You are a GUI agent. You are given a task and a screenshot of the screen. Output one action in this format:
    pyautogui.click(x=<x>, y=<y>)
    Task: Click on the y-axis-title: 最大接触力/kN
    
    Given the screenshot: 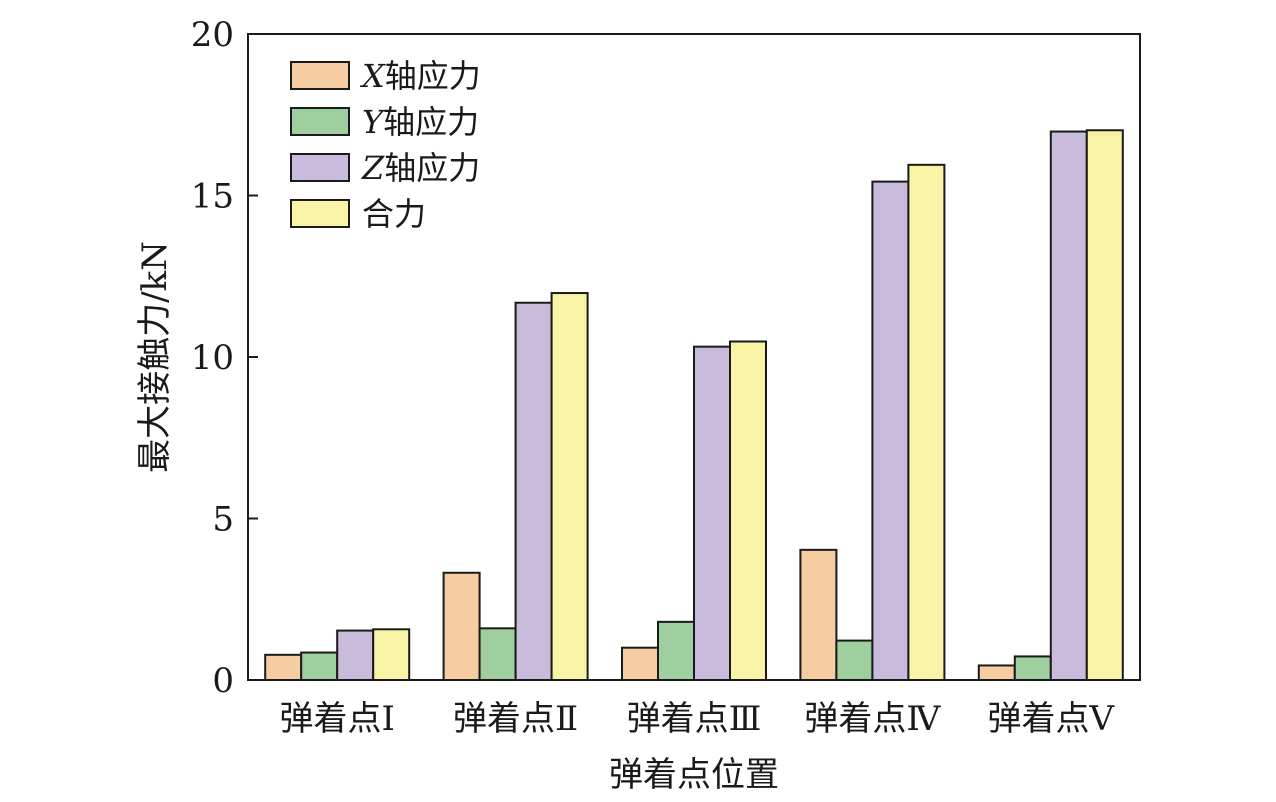 What is the action you would take?
    pyautogui.click(x=155, y=357)
    